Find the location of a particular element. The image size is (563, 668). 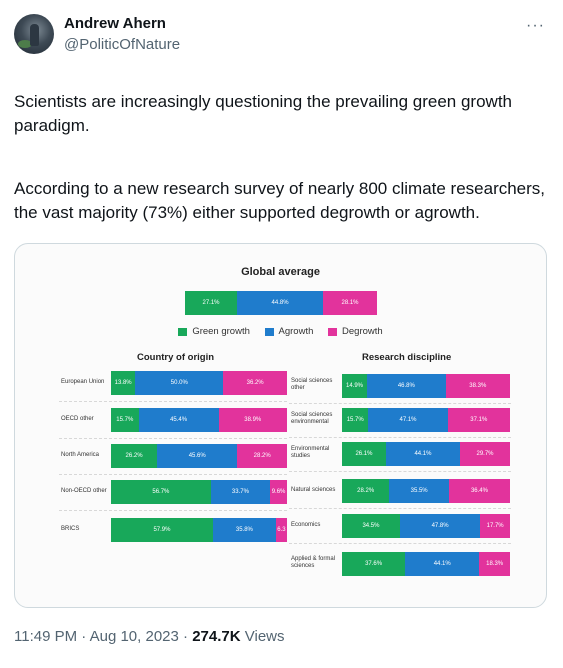

country-north-america-bar: 26.2% 45.6% 28.2% is located at coordinates (199, 456).